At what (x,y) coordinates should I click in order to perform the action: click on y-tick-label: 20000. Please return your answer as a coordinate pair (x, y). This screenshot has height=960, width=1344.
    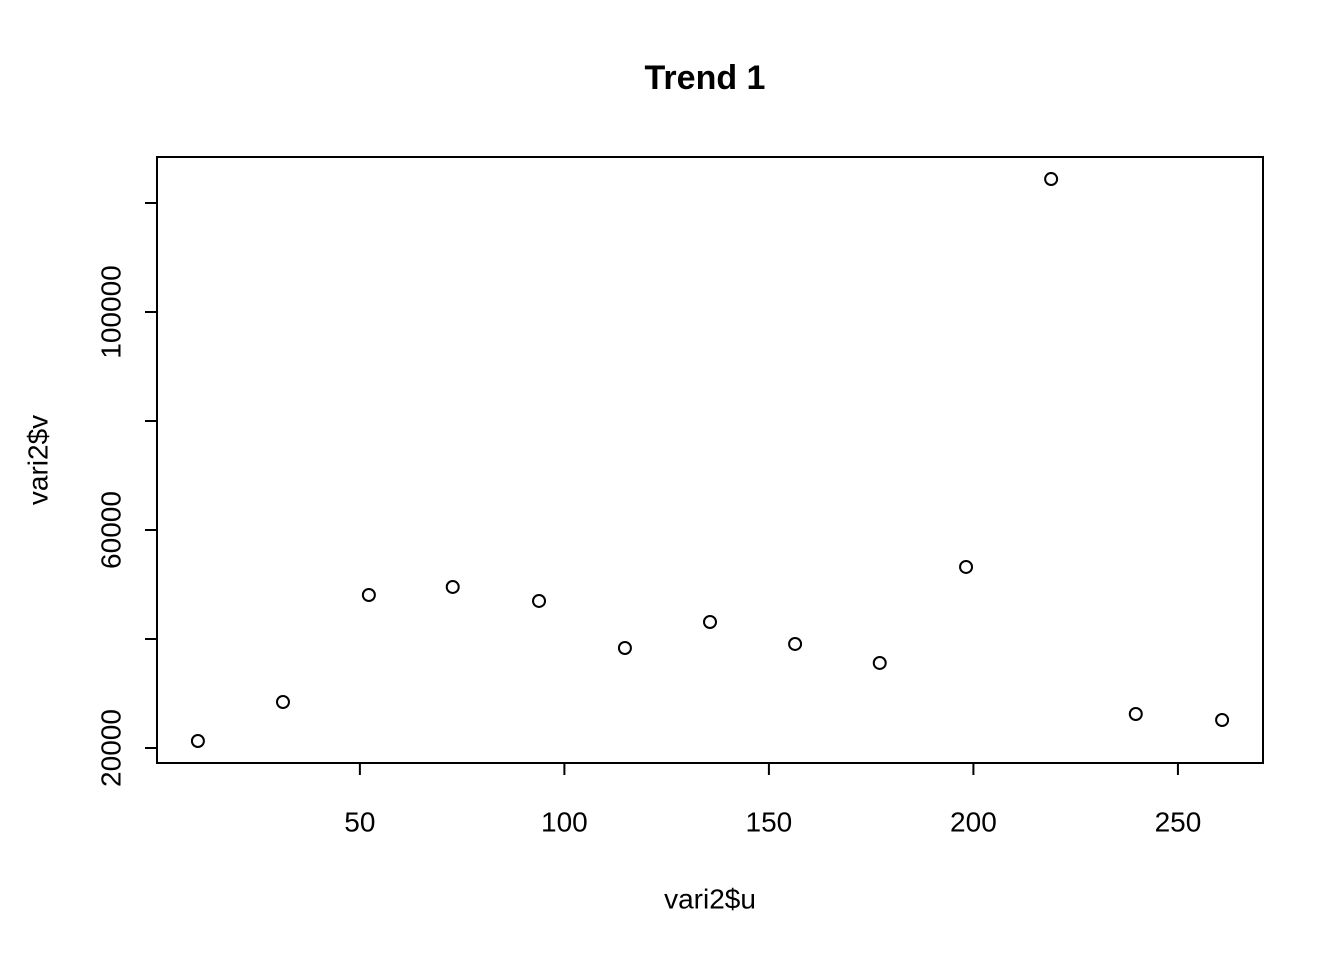
    Looking at the image, I should click on (110, 748).